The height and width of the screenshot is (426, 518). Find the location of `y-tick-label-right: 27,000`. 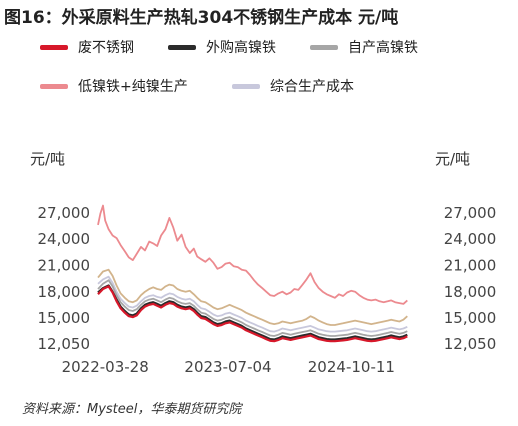

y-tick-label-right: 27,000 is located at coordinates (470, 213).